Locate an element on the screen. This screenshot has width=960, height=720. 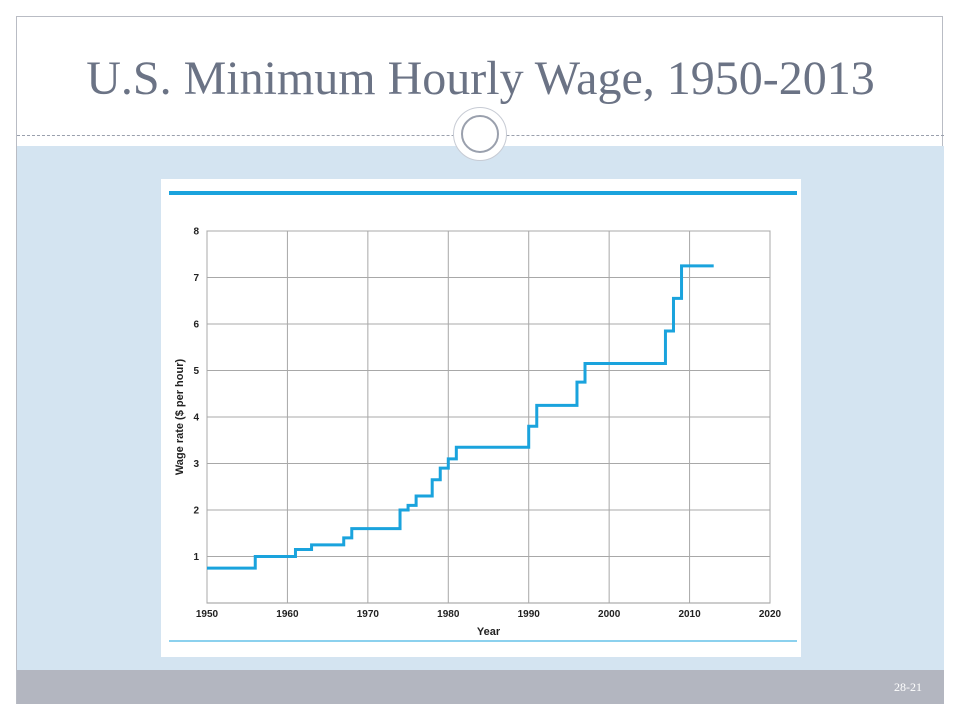
x-tick-label: 2000 is located at coordinates (609, 614).